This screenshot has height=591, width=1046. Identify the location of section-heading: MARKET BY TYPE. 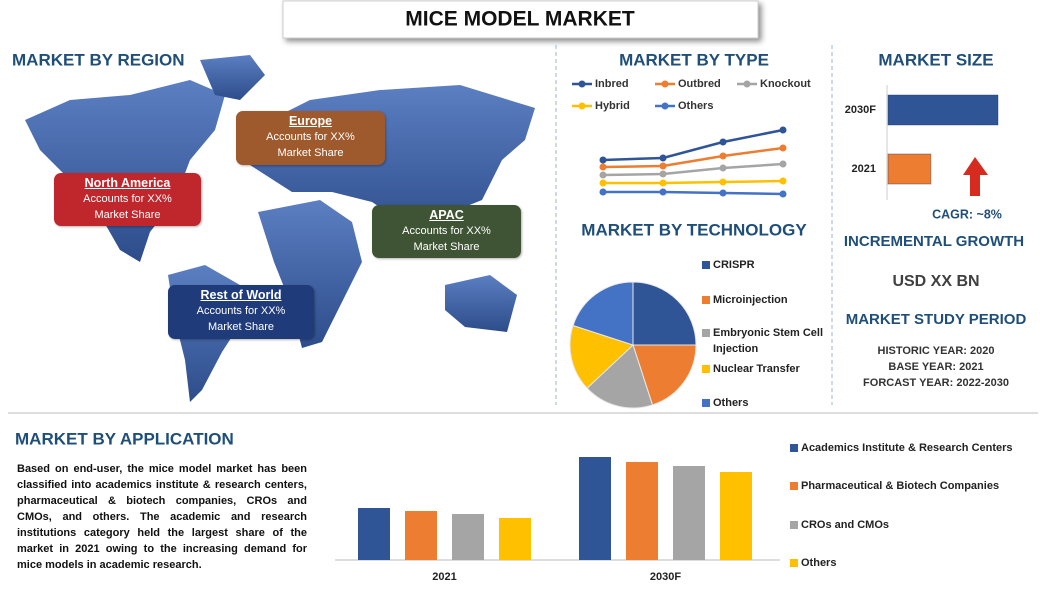
(694, 59).